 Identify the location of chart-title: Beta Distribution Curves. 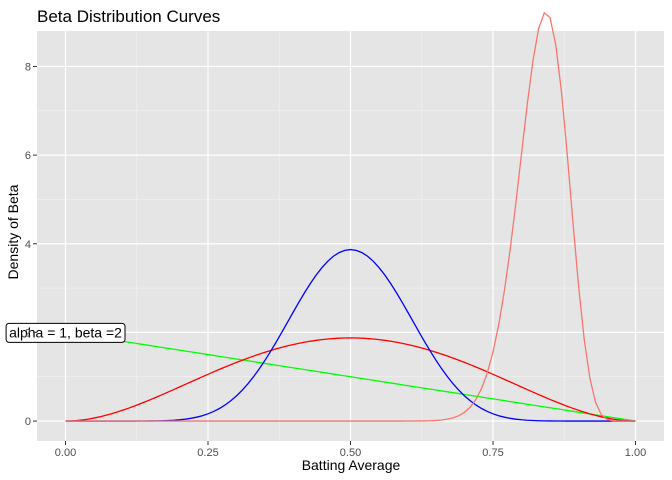
(128, 16).